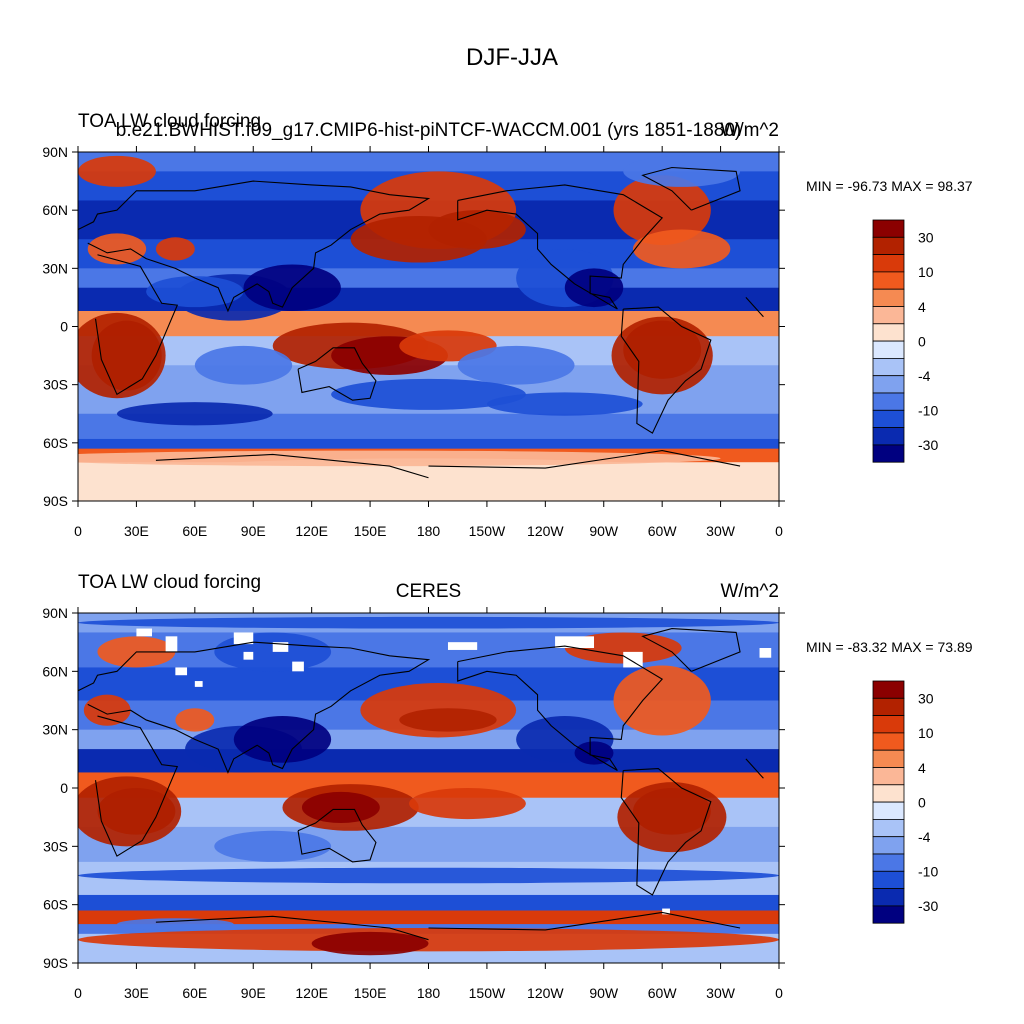 This screenshot has height=1024, width=1024. What do you see at coordinates (64, 788) in the screenshot?
I see `y-tick-label: 0` at bounding box center [64, 788].